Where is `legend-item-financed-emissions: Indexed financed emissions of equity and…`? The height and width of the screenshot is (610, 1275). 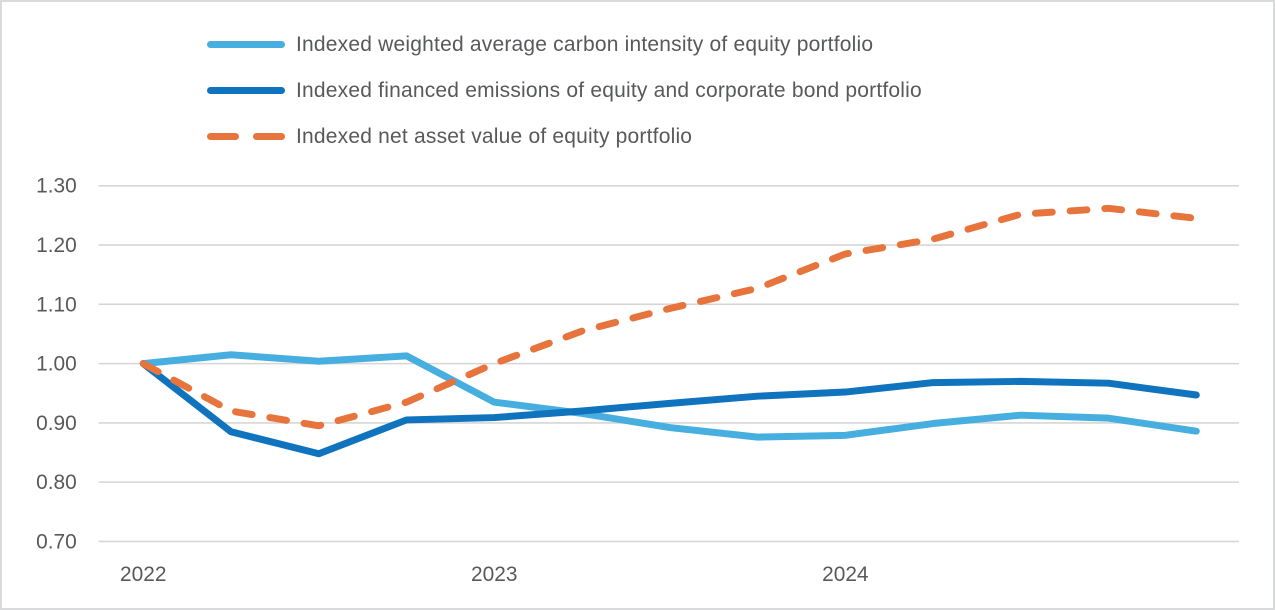 legend-item-financed-emissions: Indexed financed emissions of equity and… is located at coordinates (564, 90).